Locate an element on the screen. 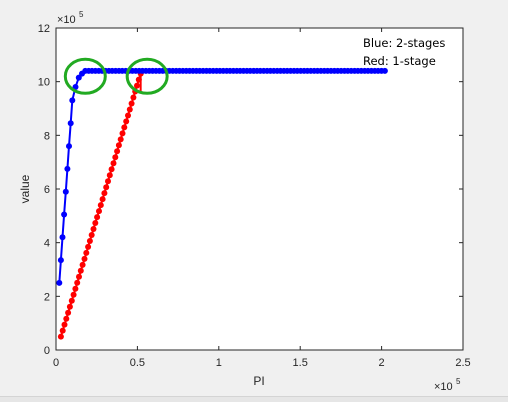  x-tick-label: 2.5 is located at coordinates (462, 363).